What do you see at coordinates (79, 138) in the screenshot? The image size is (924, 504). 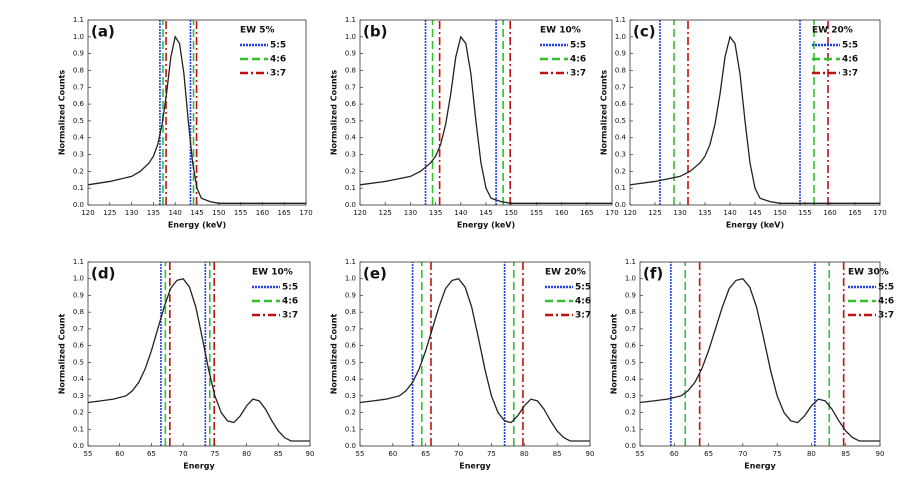 I see `y-tick-label: 0.4` at bounding box center [79, 138].